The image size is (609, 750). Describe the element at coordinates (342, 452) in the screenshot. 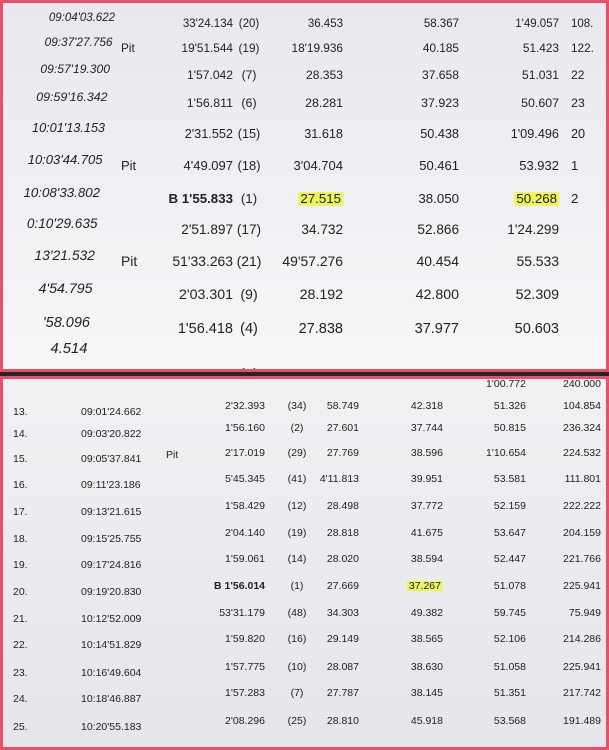

I see `s1-cell: 27.769` at that location.